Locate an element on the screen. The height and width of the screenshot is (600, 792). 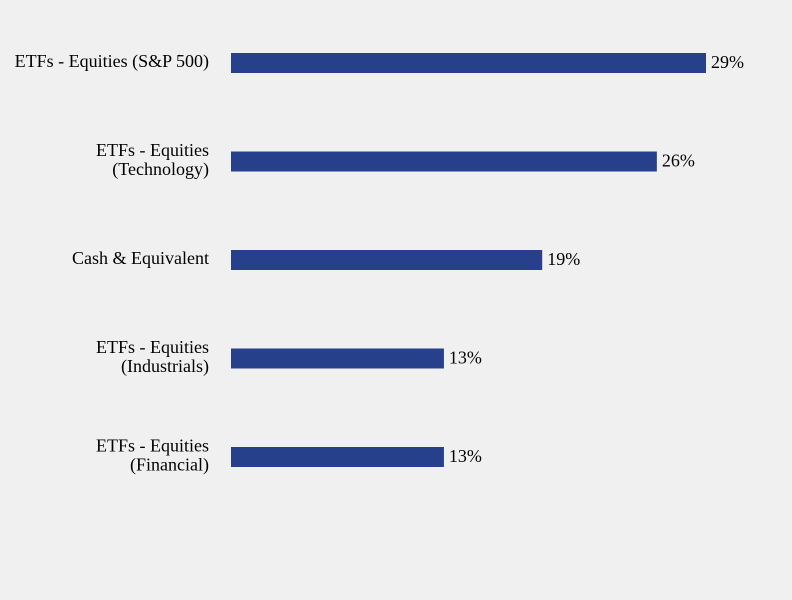
category-label: ETFs - Equities (Technology) is located at coordinates (152, 160).